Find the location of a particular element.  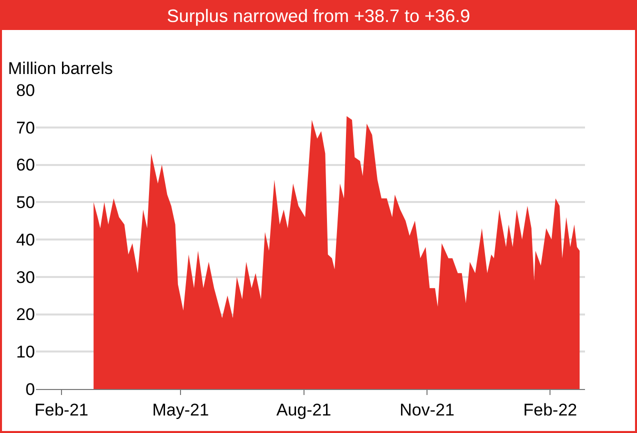

y-tick-label: 30 is located at coordinates (25, 277).